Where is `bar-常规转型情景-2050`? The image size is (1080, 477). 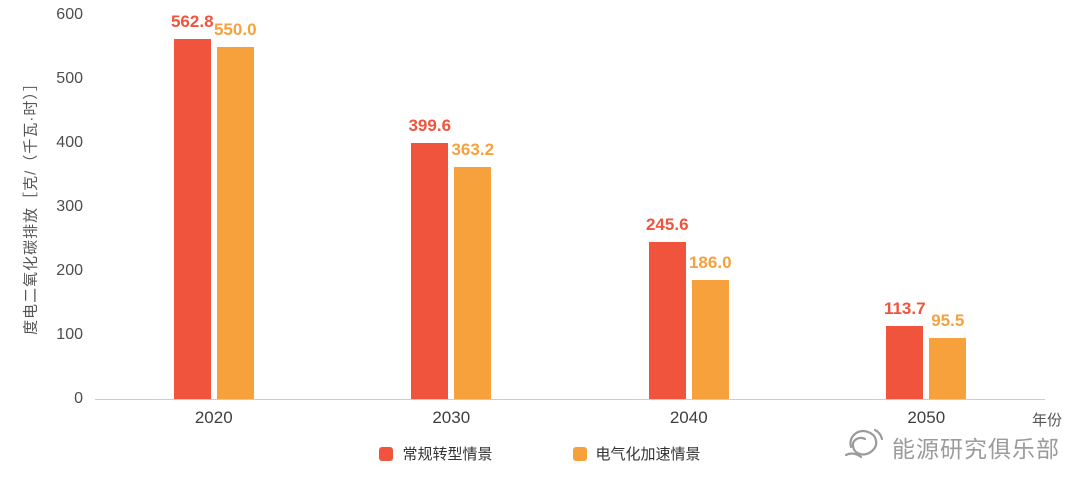
bar-常规转型情景-2050 is located at coordinates (905, 362).